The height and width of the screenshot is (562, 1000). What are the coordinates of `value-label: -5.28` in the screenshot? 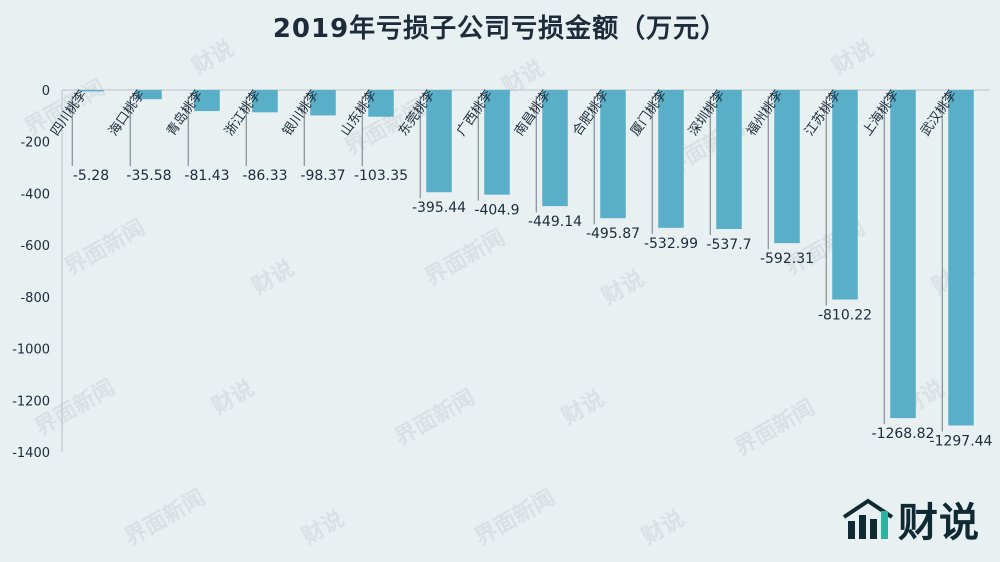 It's located at (91, 176).